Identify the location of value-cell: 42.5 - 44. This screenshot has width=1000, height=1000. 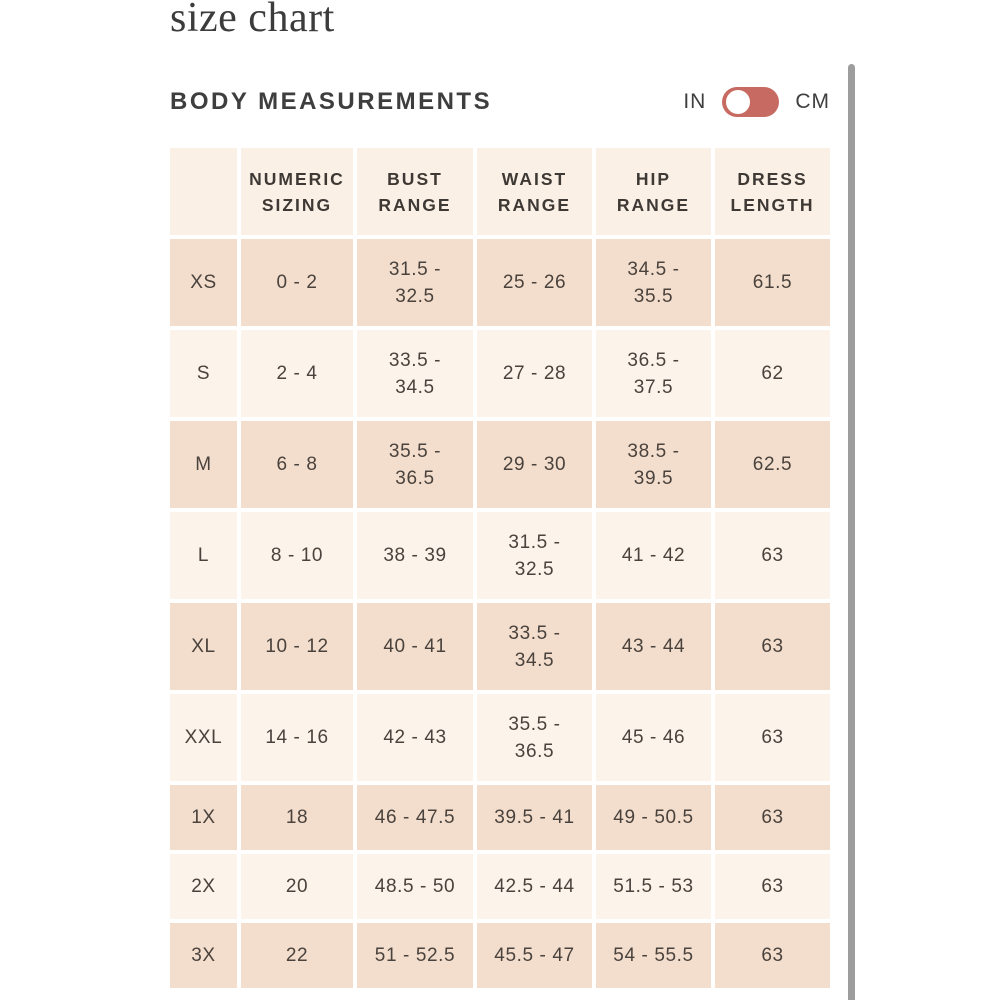
(534, 886).